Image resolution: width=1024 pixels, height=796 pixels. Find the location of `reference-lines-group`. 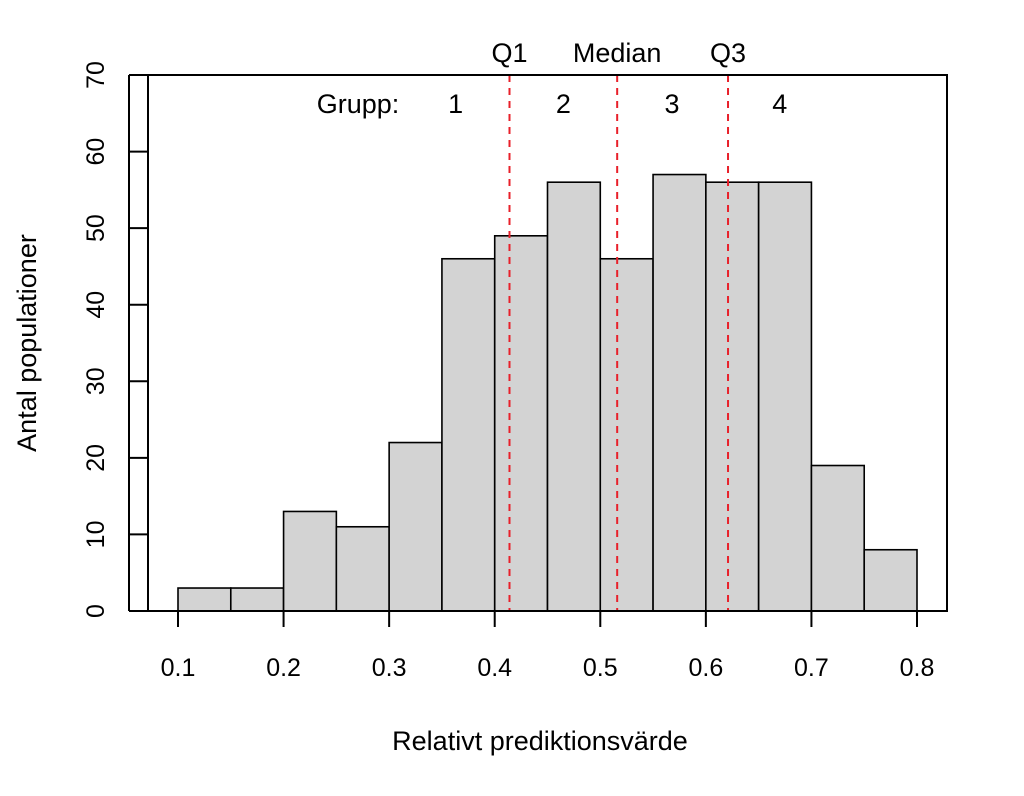

reference-lines-group is located at coordinates (619, 343).